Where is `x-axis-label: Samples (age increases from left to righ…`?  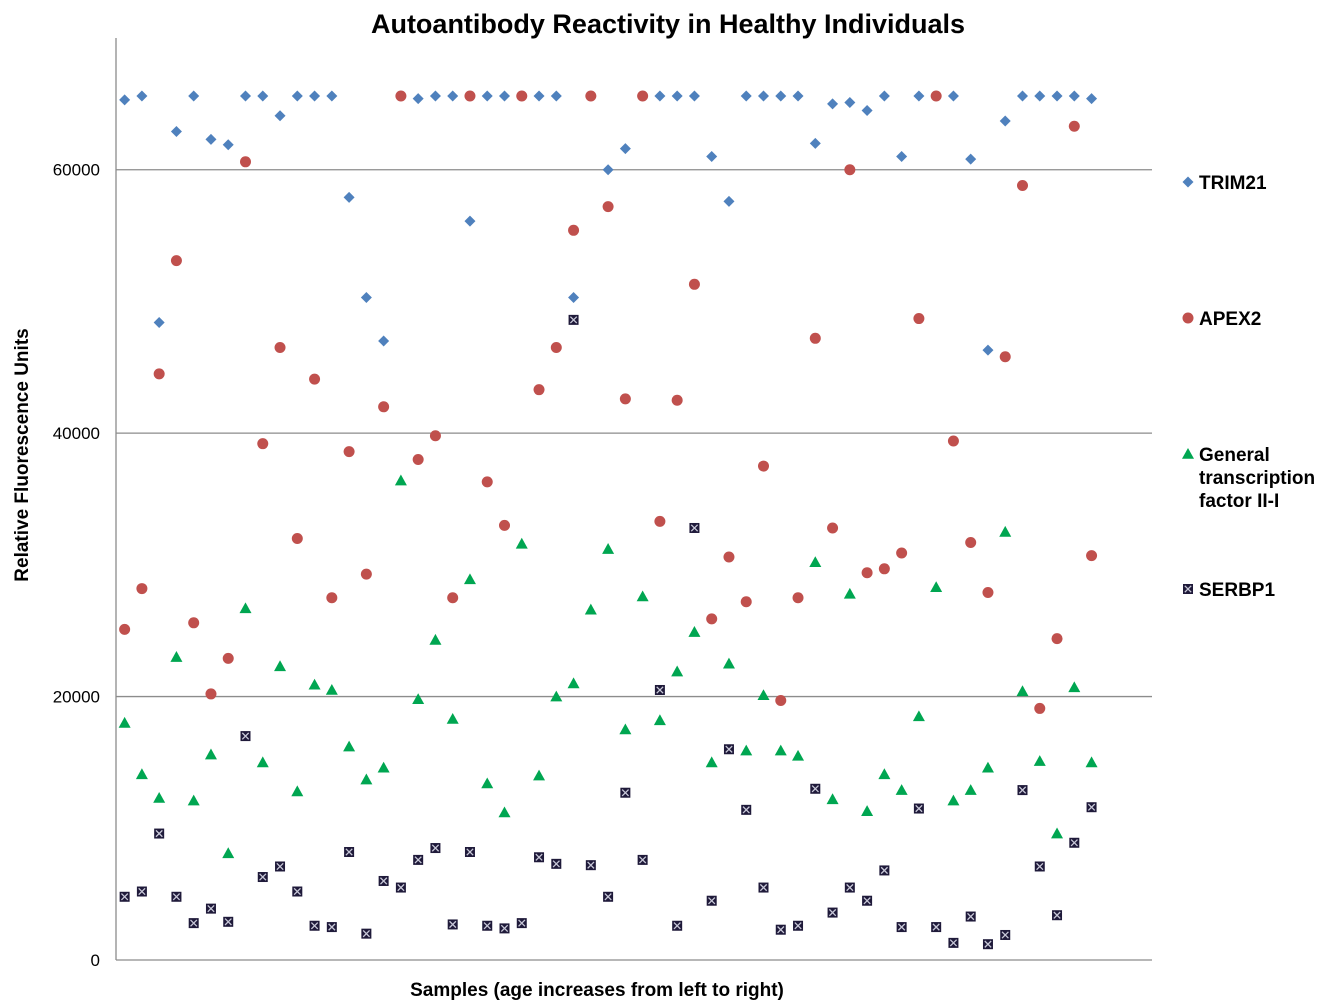 x-axis-label: Samples (age increases from left to righ… is located at coordinates (597, 990).